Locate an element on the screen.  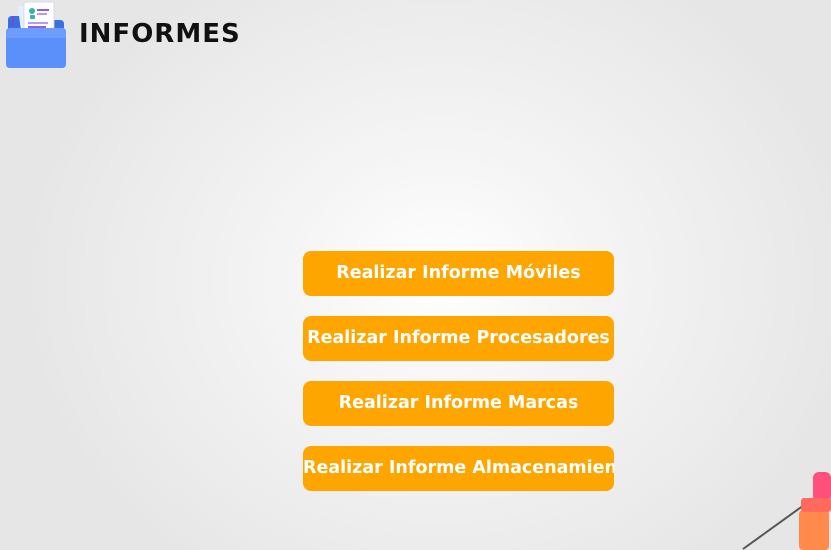
report-procesadores-button: Realizar Informe Procesadores is located at coordinates (458, 338).